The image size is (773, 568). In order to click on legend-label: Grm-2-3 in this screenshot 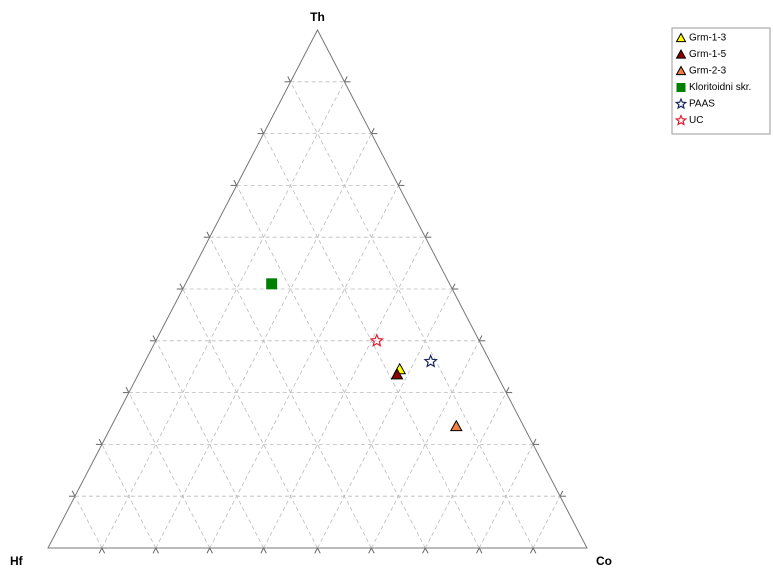, I will do `click(708, 71)`.